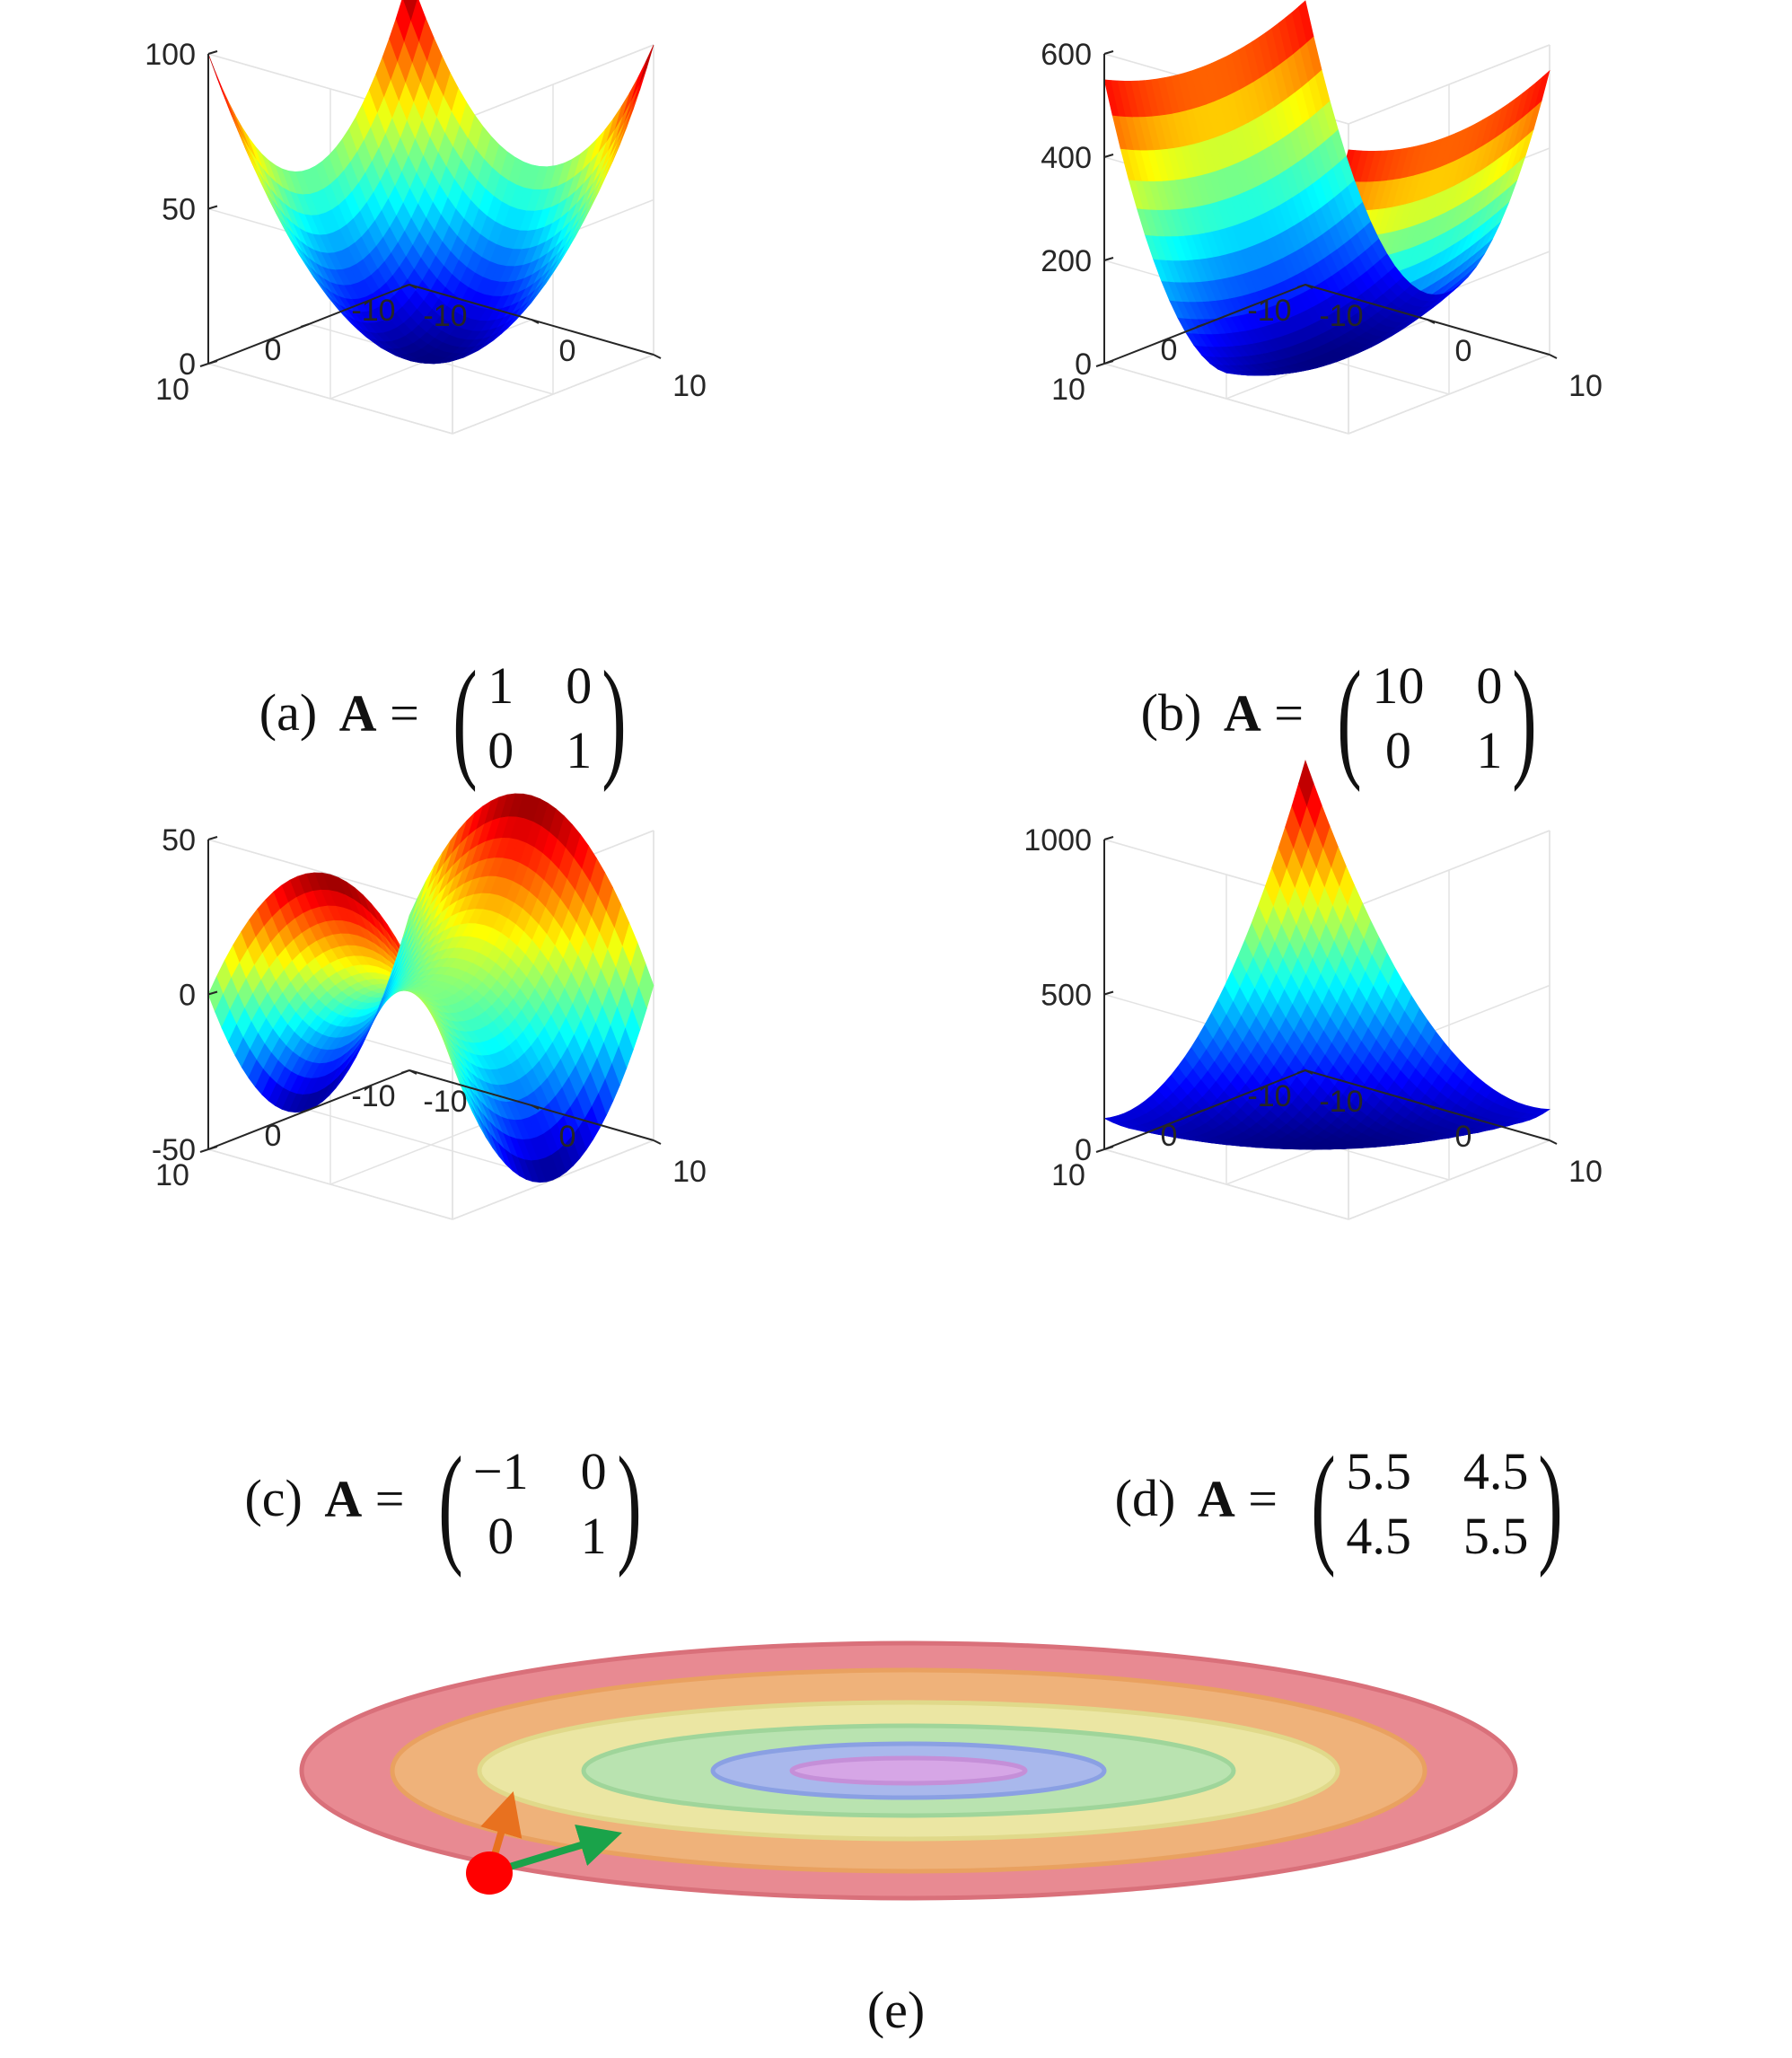 The image size is (1792, 2058). I want to click on caption-label: (b), so click(1171, 713).